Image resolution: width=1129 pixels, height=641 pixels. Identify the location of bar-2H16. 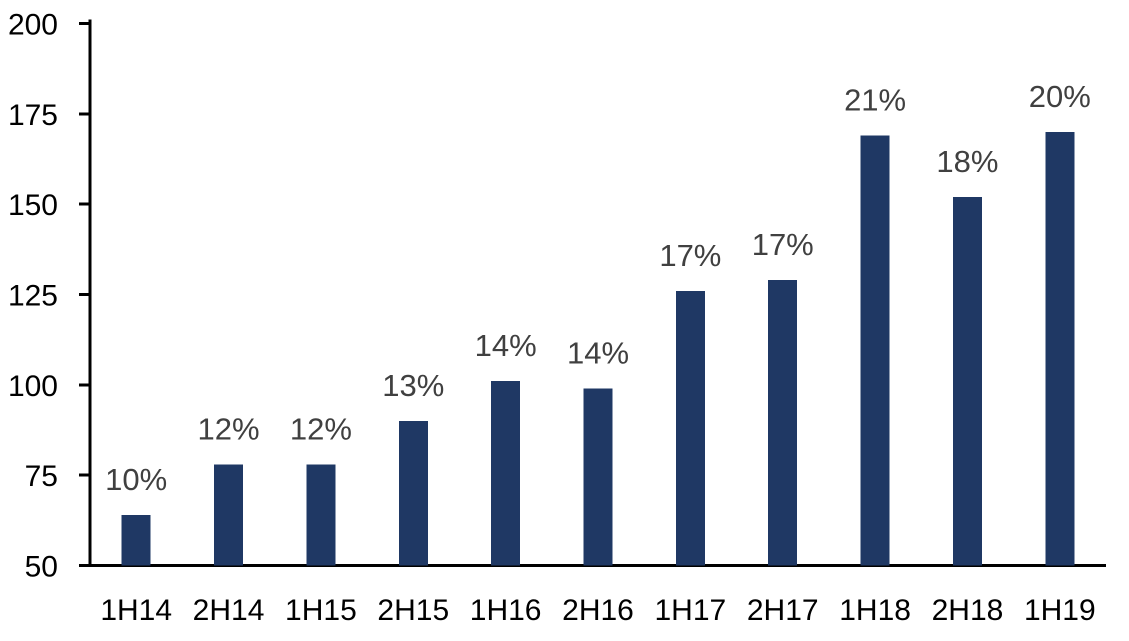
(598, 477).